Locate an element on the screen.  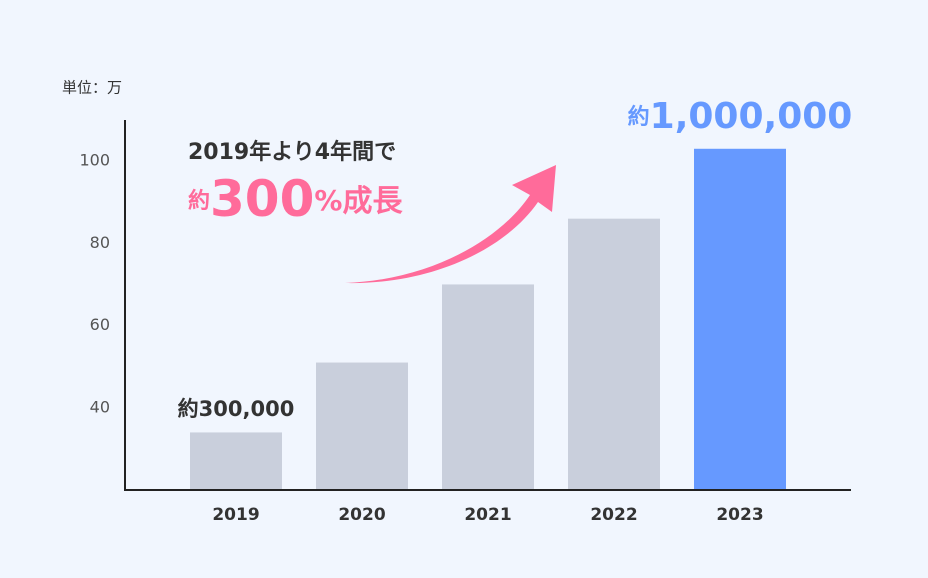
y-tick-label: 100 is located at coordinates (94, 160).